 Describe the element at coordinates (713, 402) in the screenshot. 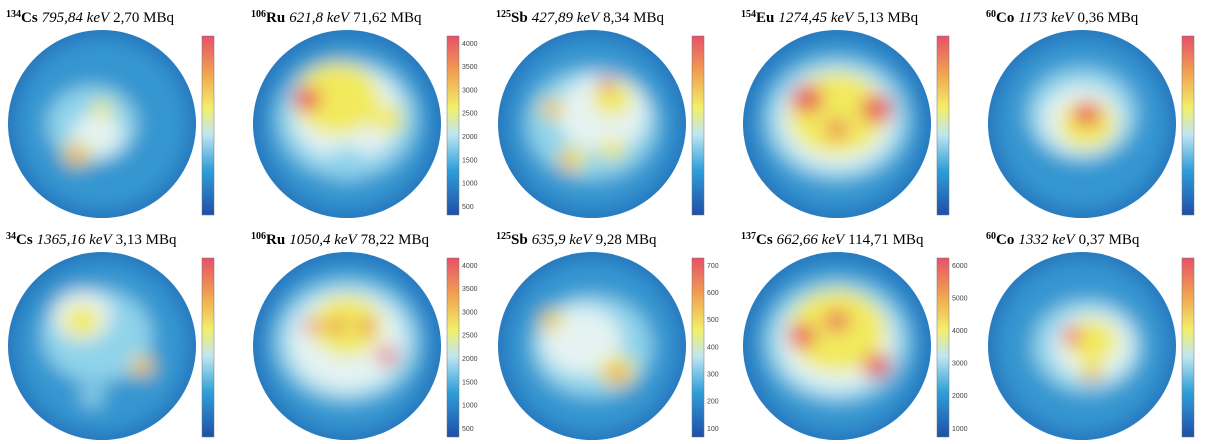

I see `colorbar-tick-label: 200` at that location.